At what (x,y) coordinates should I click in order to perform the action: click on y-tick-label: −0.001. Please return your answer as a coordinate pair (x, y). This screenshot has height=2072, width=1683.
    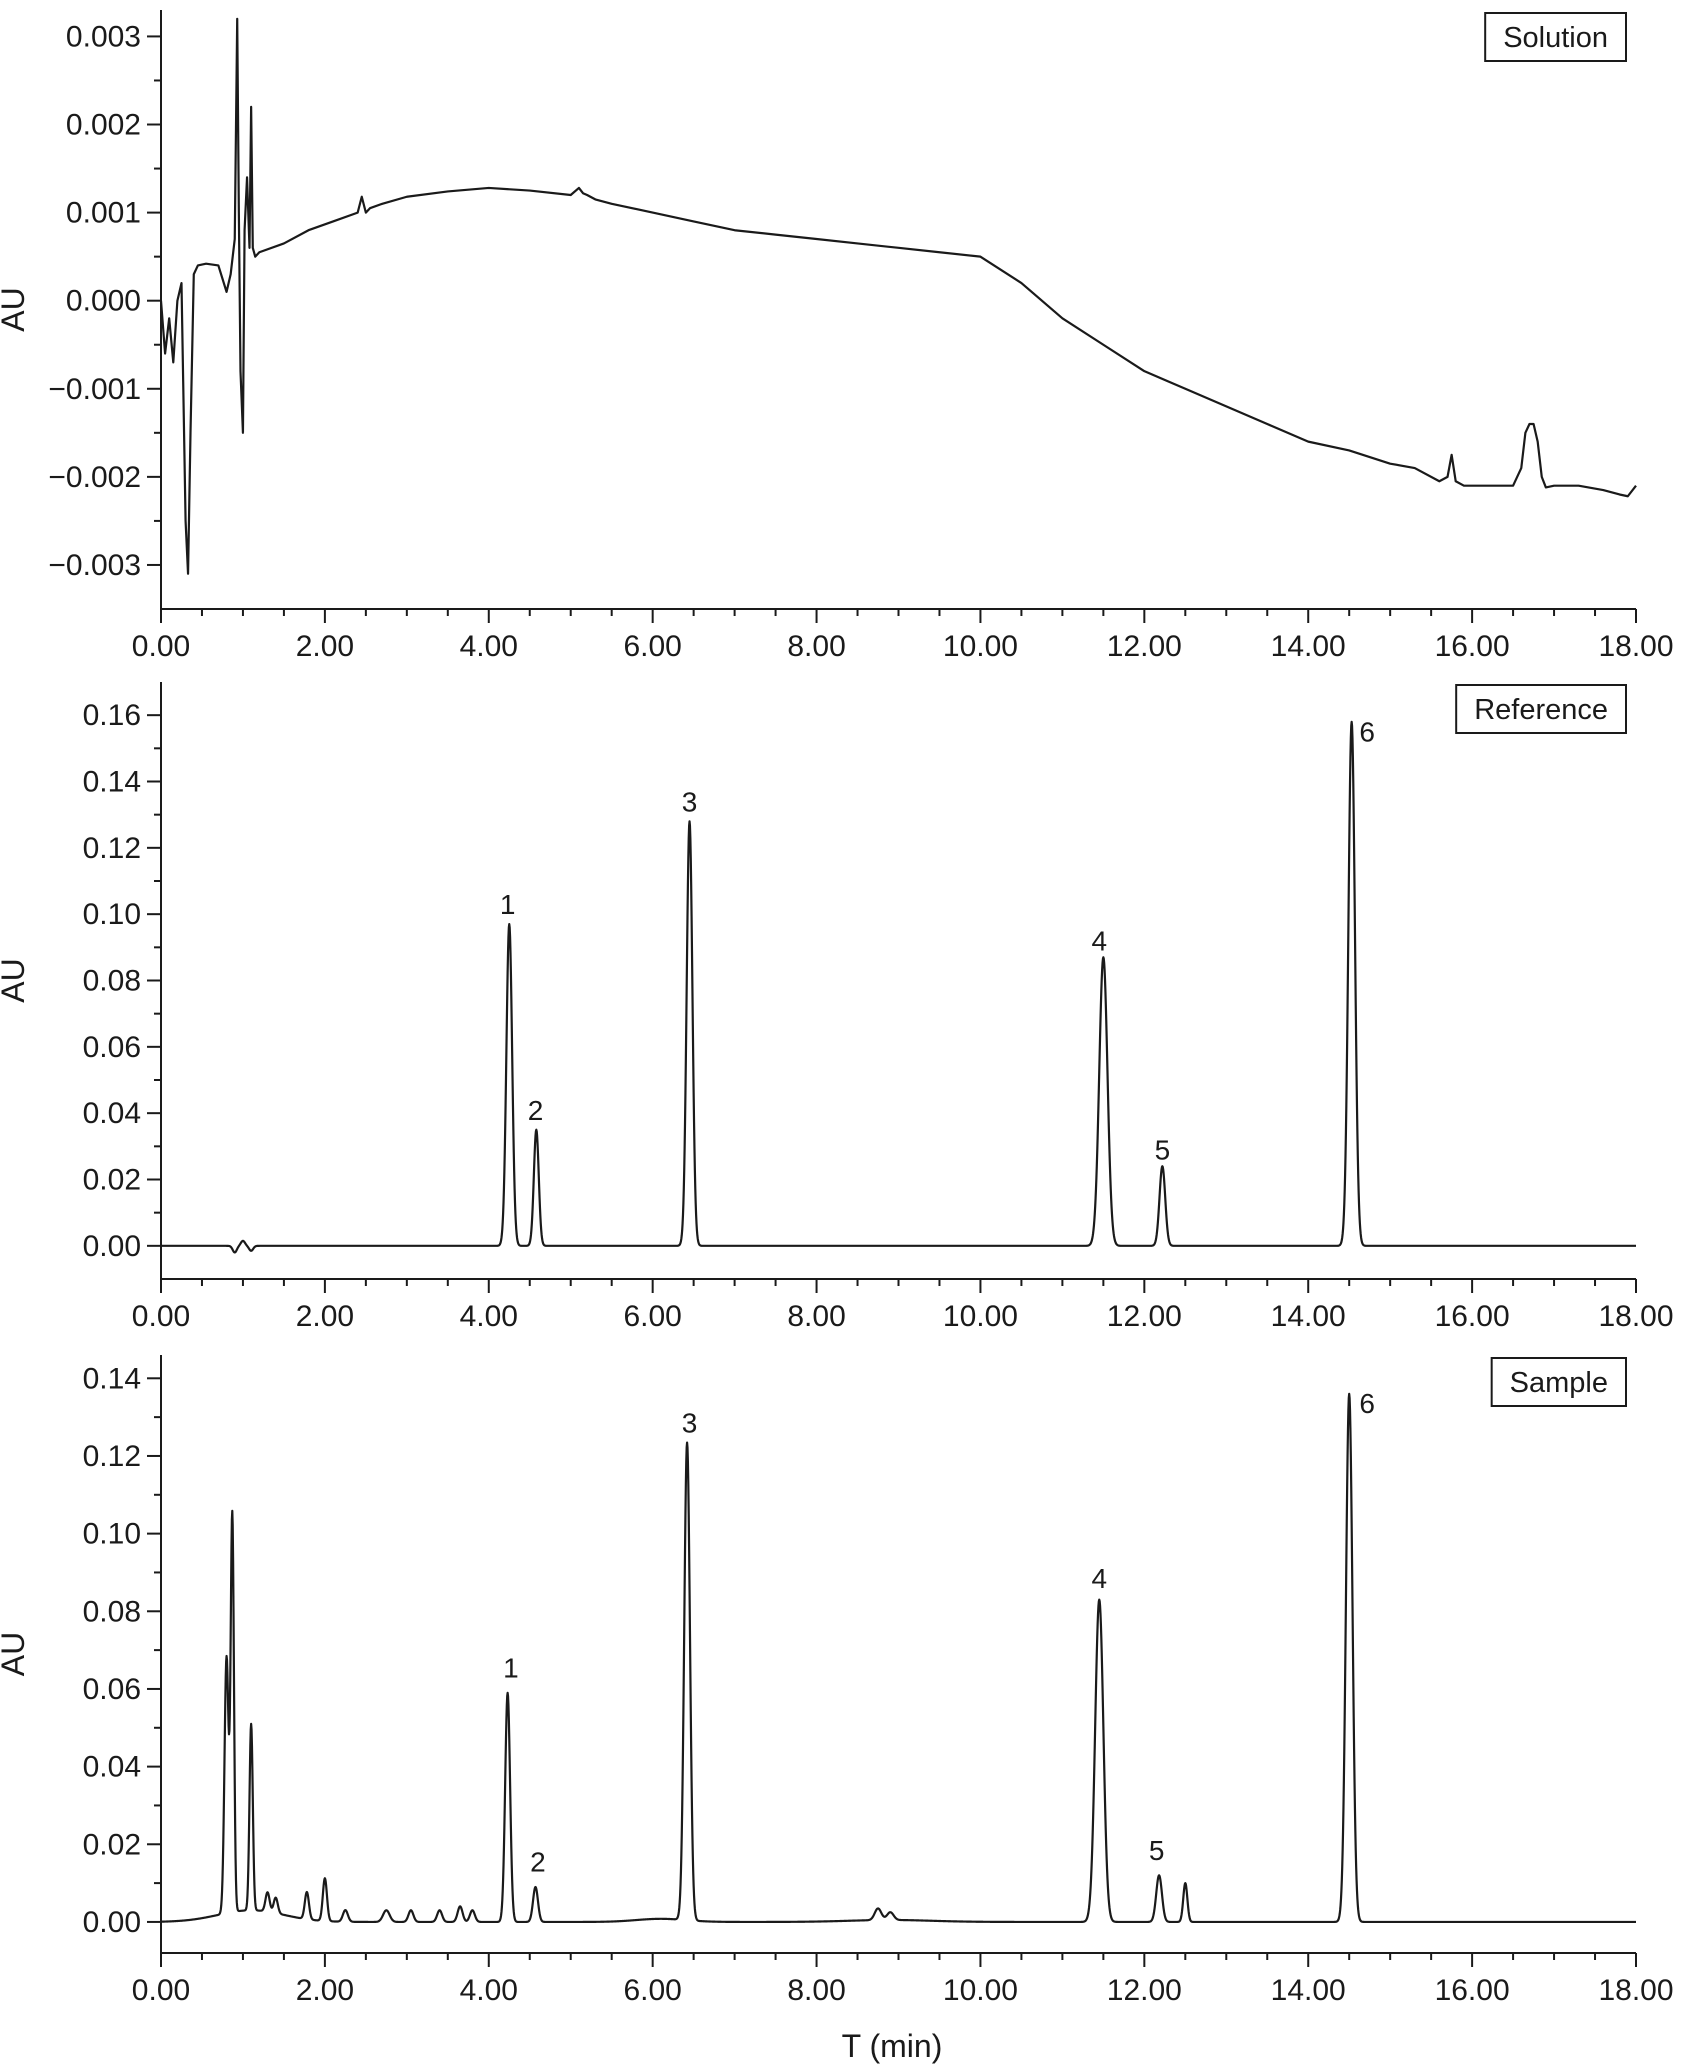
    Looking at the image, I should click on (94, 389).